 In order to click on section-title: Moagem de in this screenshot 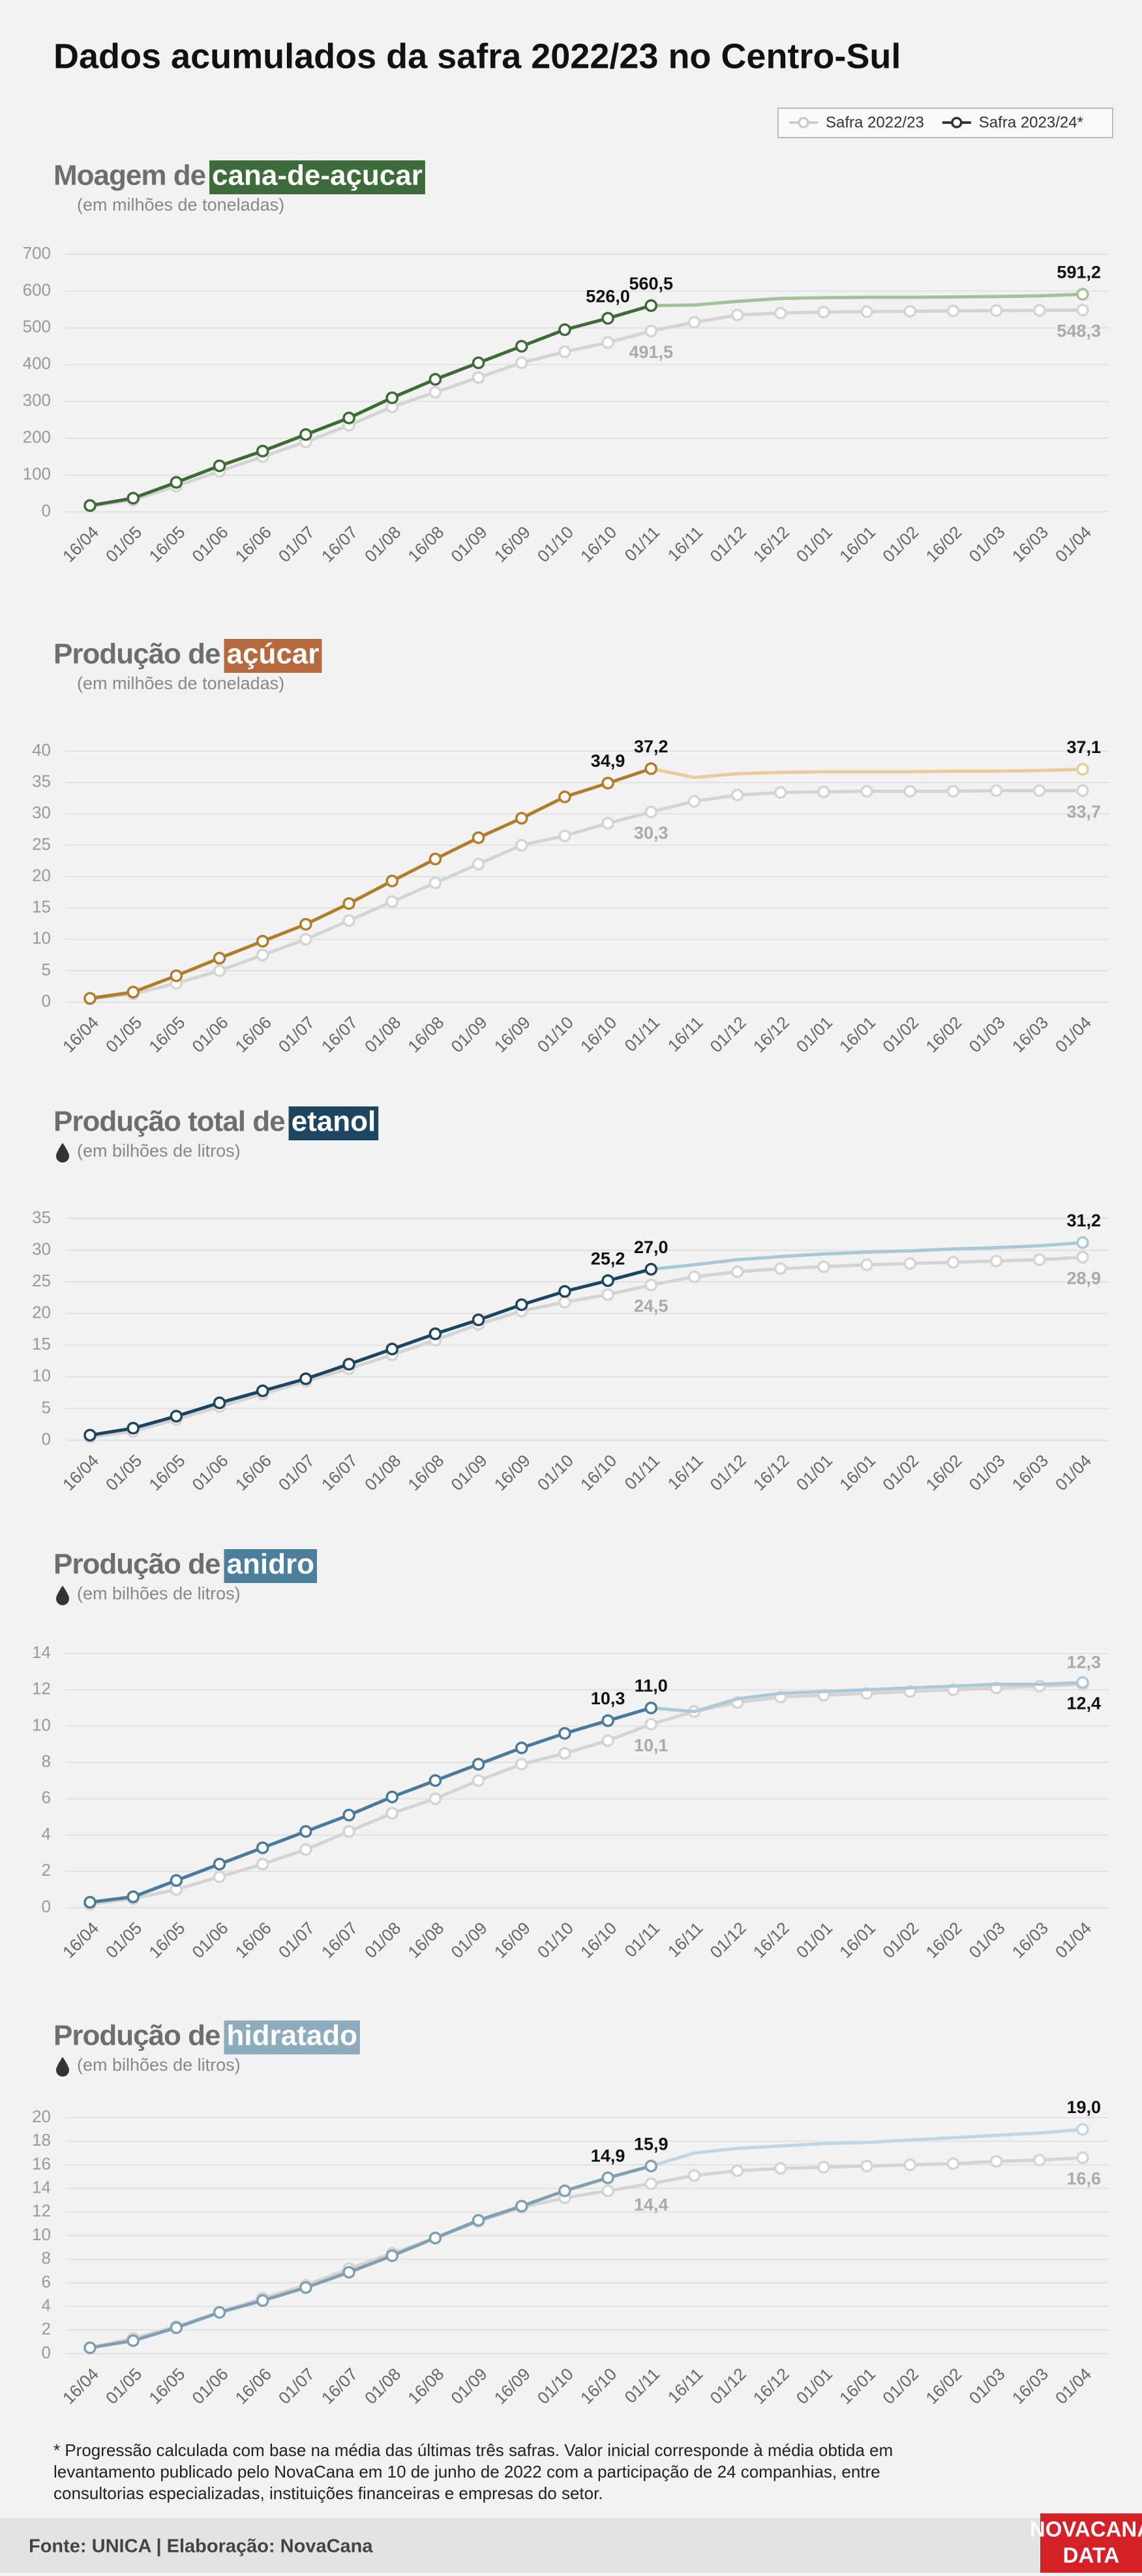, I will do `click(129, 176)`.